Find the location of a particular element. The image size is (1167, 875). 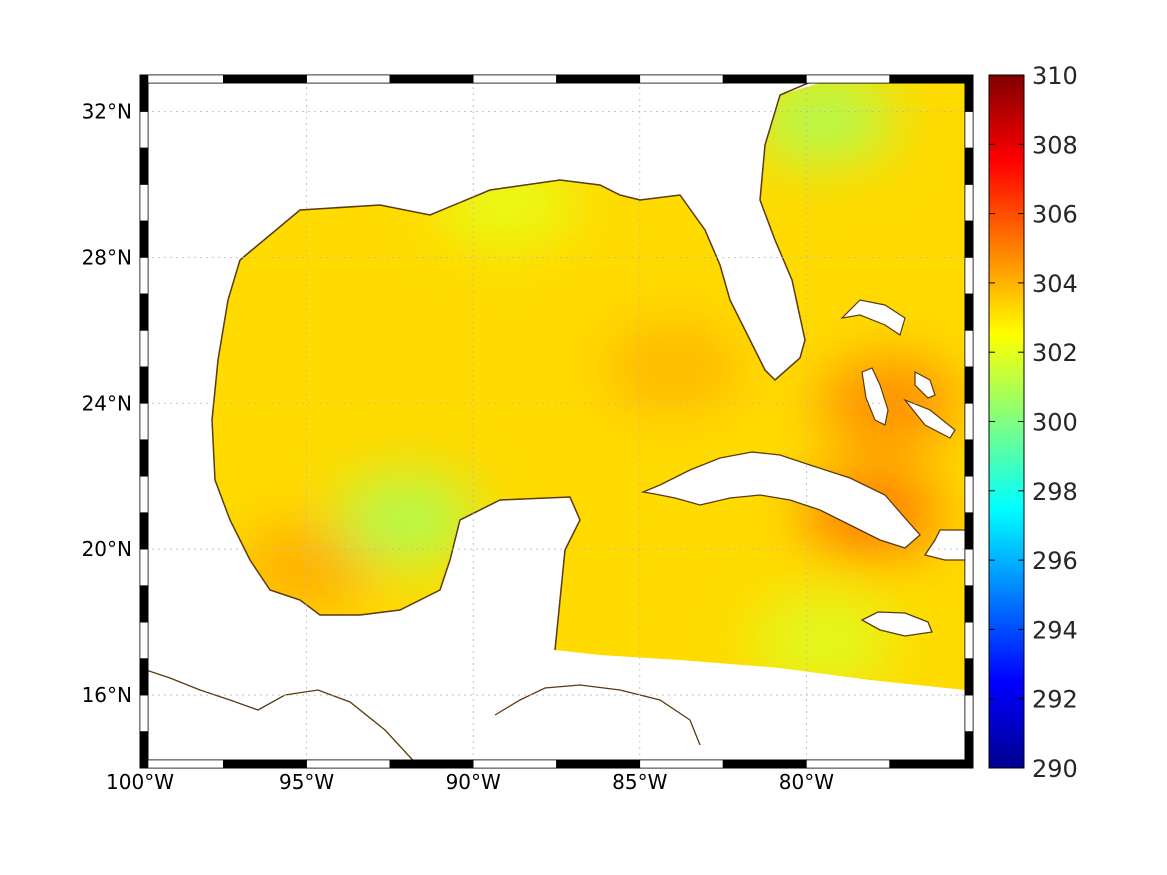

lat-tick-label-2: 24°N is located at coordinates (107, 403).